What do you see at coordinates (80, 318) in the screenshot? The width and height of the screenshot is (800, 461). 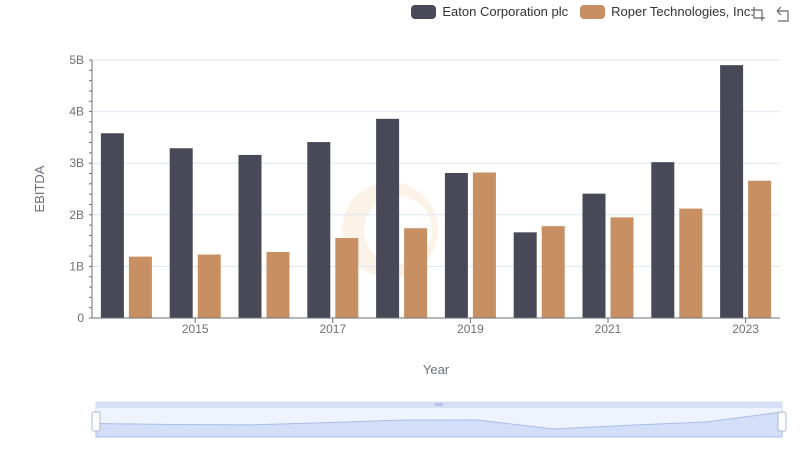 I see `y-tick-label: 0` at bounding box center [80, 318].